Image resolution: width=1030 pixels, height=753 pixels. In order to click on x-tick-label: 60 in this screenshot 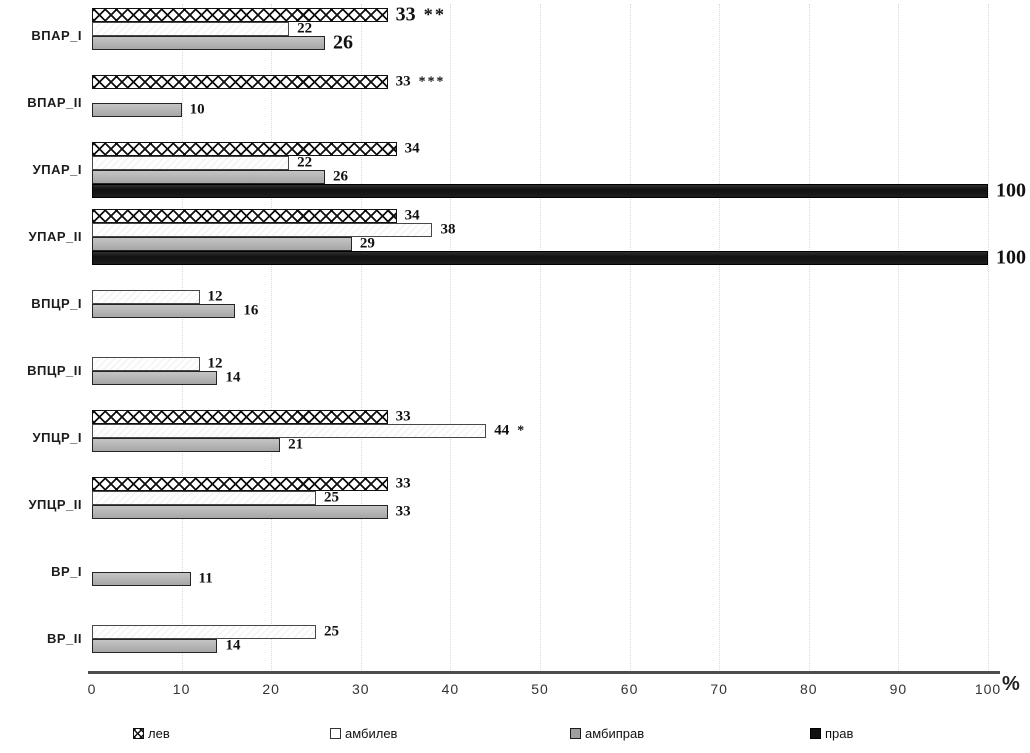, I will do `click(629, 689)`.